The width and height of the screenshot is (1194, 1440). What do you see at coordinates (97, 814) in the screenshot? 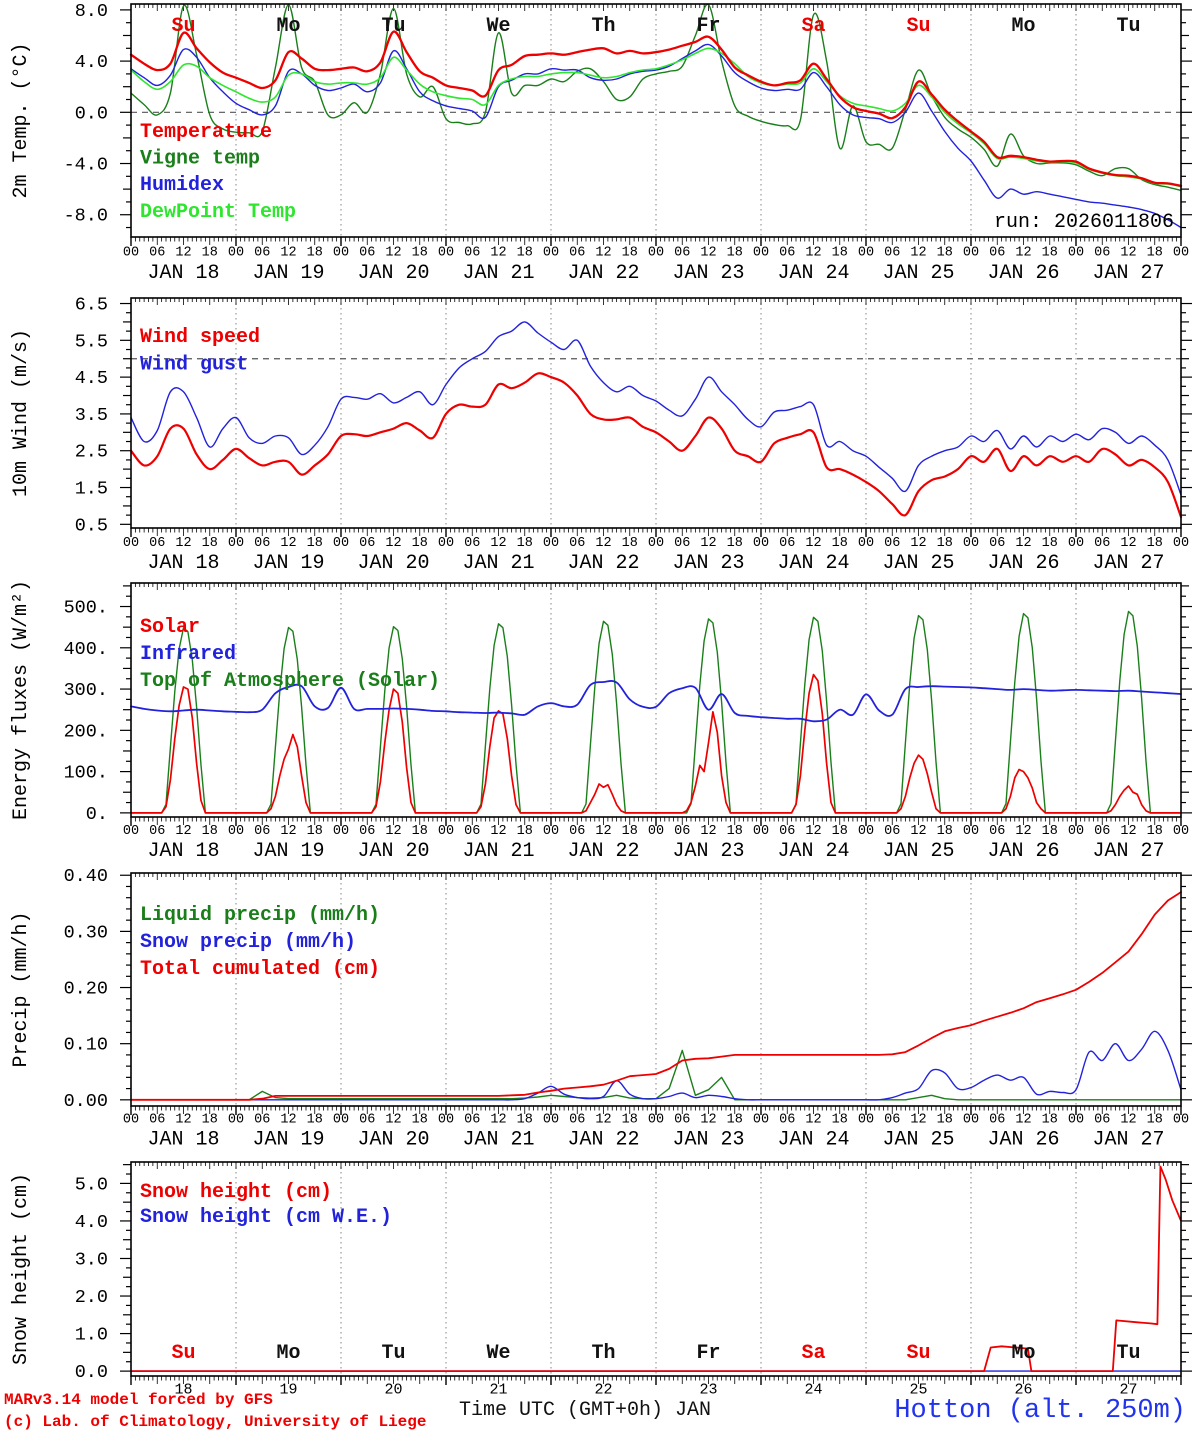
I see `y-tick-label: 0.` at bounding box center [97, 814].